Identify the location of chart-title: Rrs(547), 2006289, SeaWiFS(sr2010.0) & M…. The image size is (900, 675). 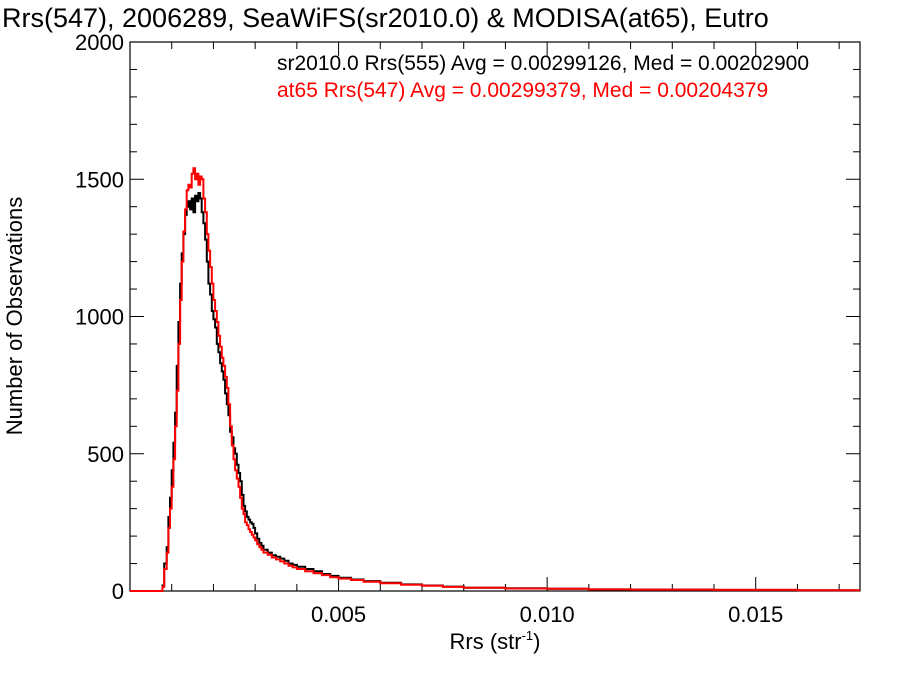
(385, 18).